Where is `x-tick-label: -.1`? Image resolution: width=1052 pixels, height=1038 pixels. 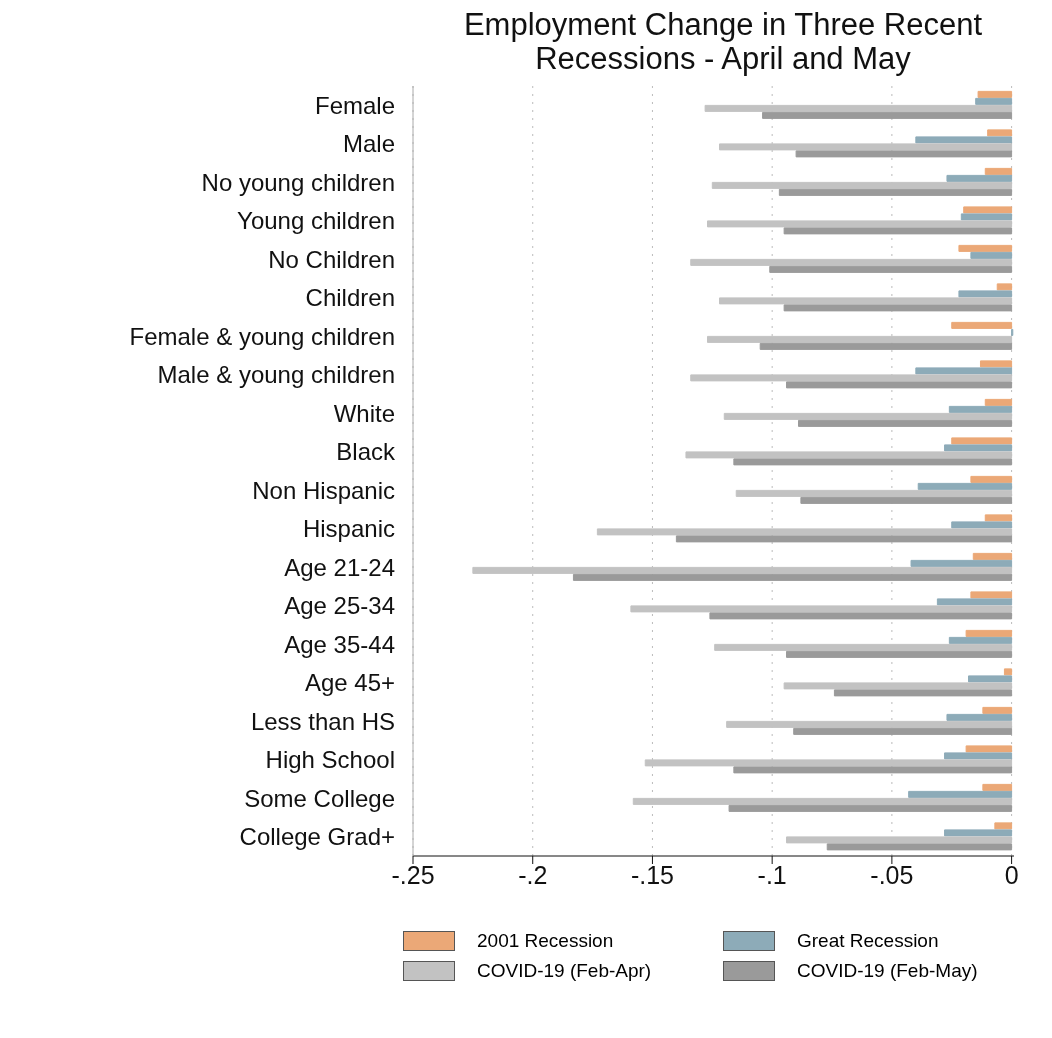
x-tick-label: -.1 is located at coordinates (772, 874).